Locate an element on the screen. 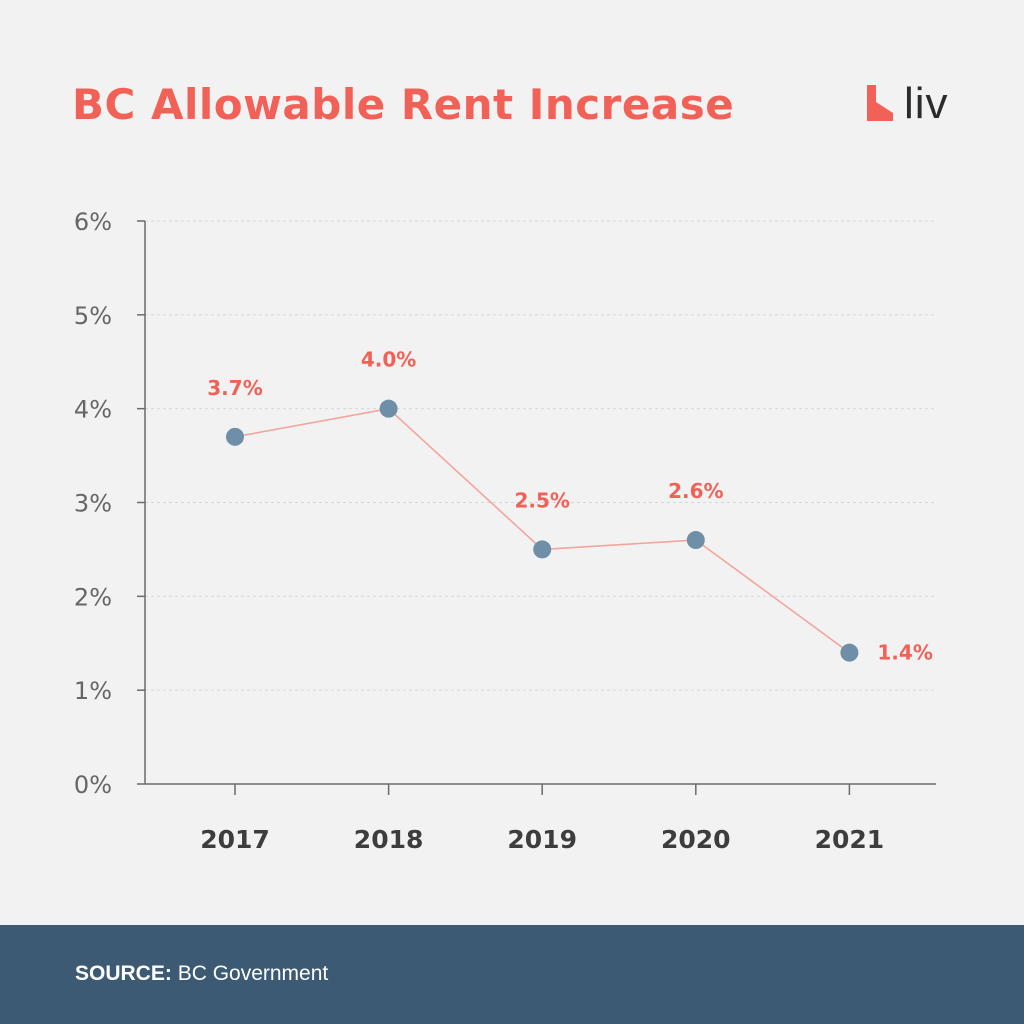  source-label: SOURCE: is located at coordinates (123, 973).